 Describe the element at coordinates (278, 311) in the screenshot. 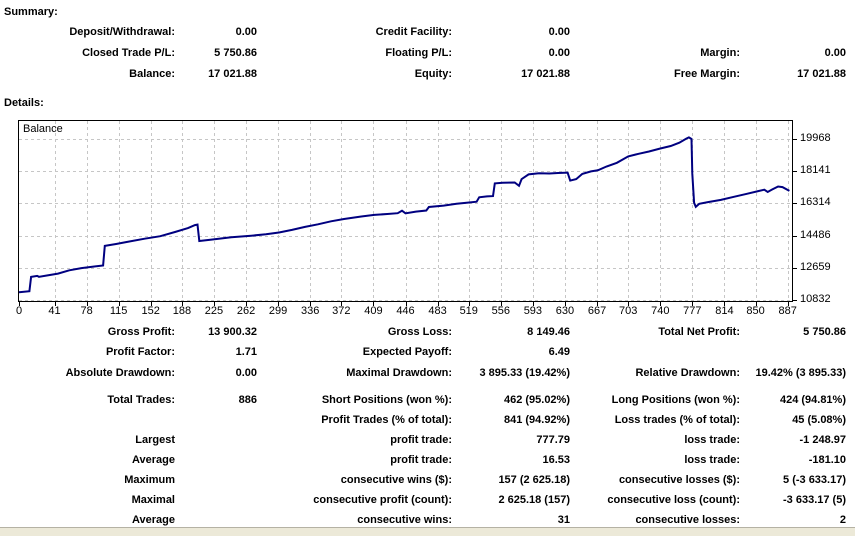

I see `x-axis-label: 299` at that location.